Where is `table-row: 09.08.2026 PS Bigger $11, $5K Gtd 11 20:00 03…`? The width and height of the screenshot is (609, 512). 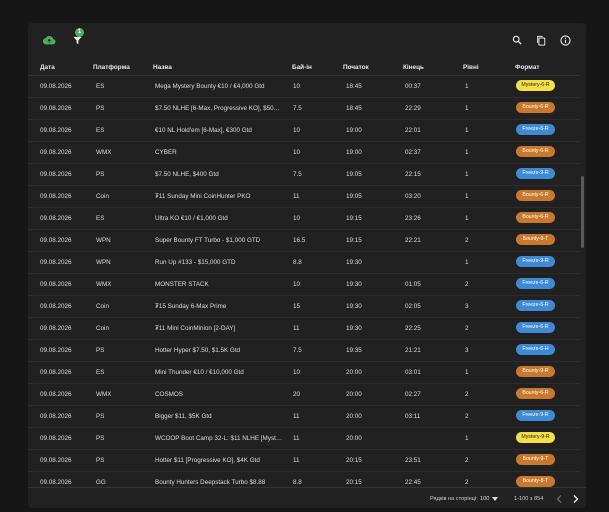
table-row: 09.08.2026 PS Bigger $11, $5K Gtd 11 20:00 03… is located at coordinates (304, 416).